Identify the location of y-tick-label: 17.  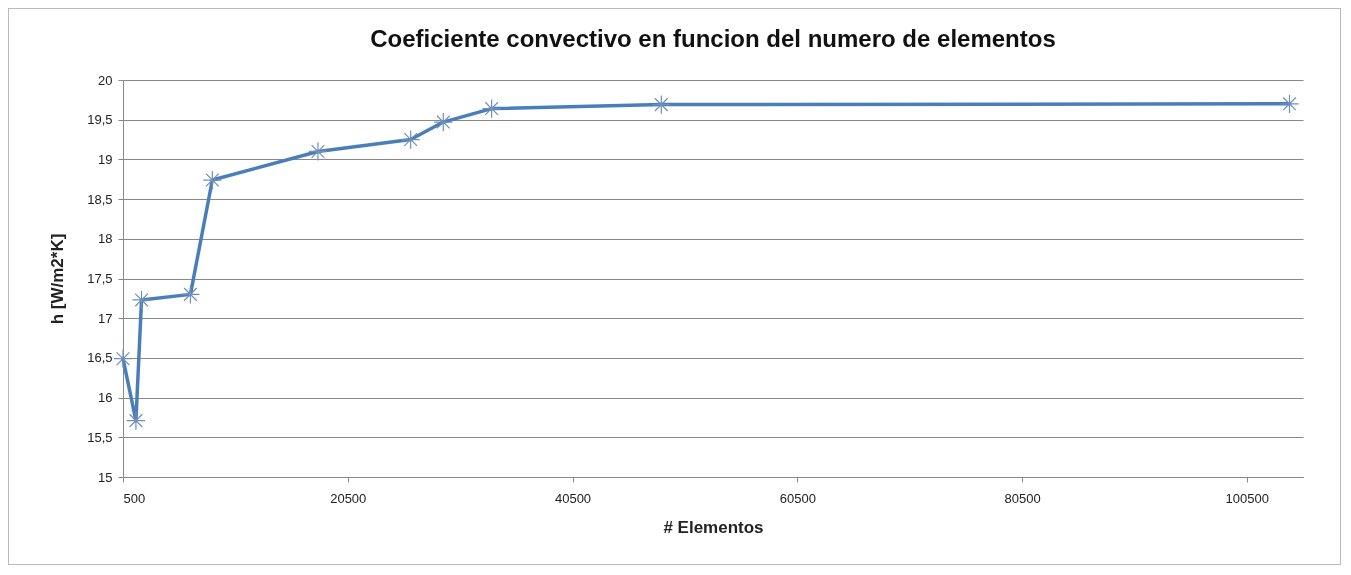
(105, 318).